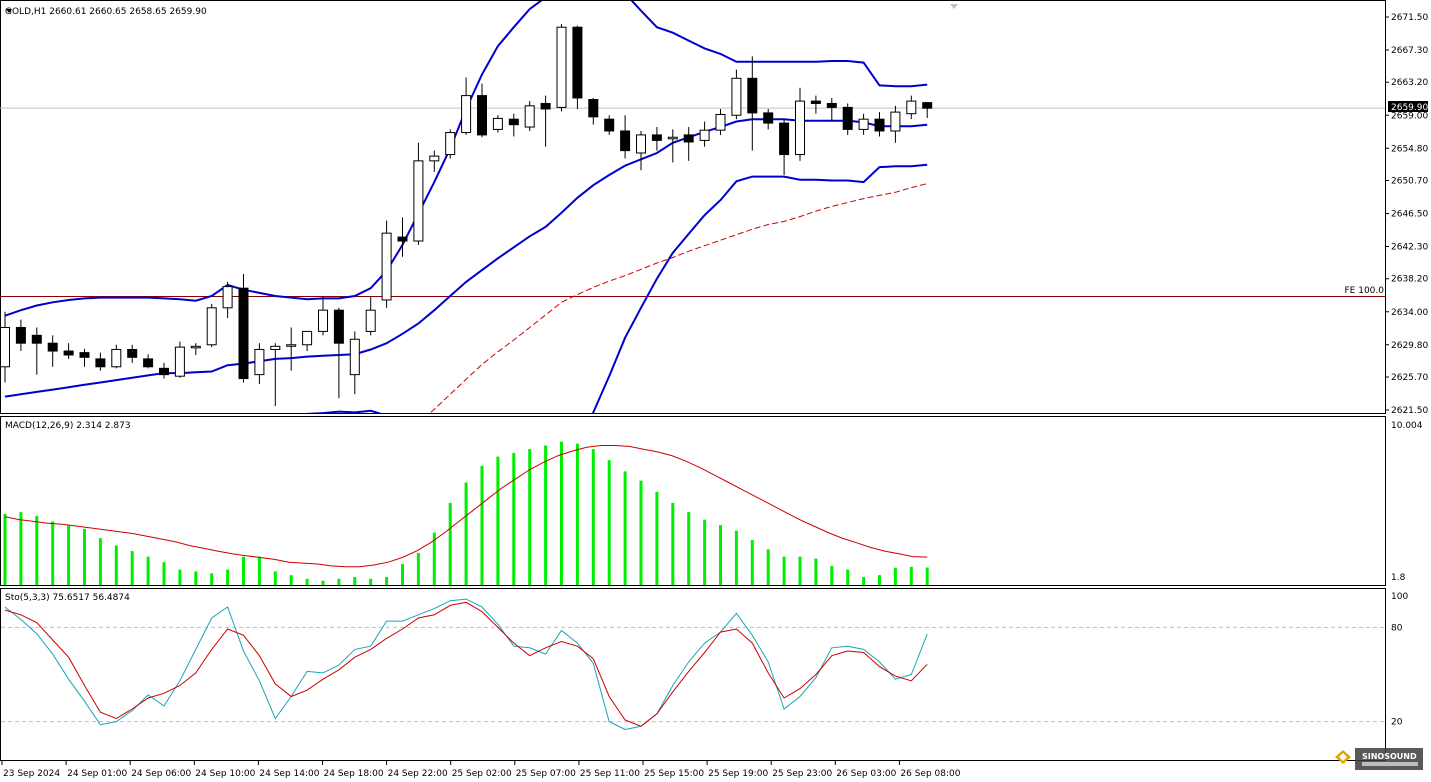 Image resolution: width=1431 pixels, height=782 pixels. I want to click on stochastic-tick-label: 20, so click(1397, 723).